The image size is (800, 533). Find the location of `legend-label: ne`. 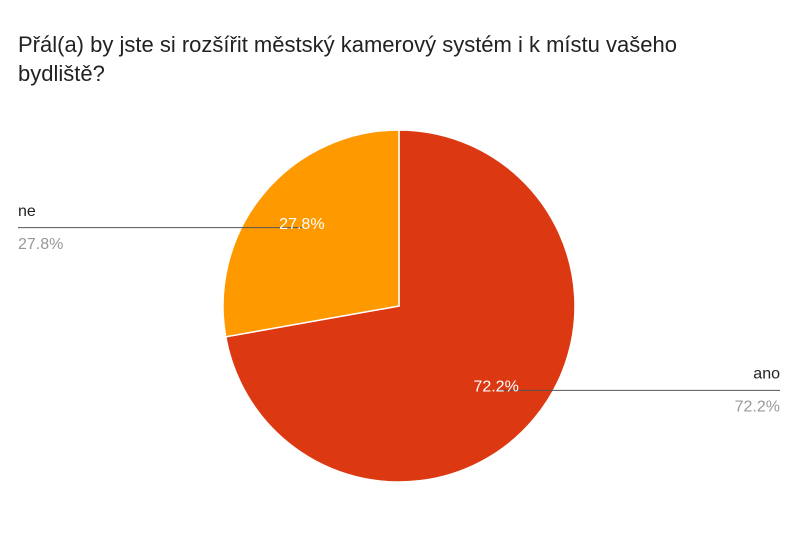

legend-label: ne is located at coordinates (27, 211).